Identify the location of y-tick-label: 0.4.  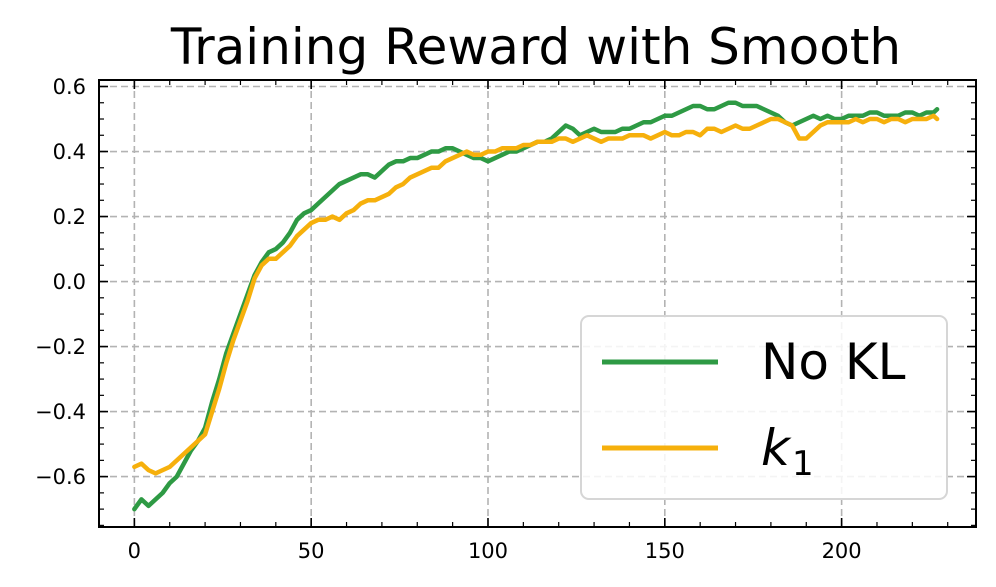
(69, 152).